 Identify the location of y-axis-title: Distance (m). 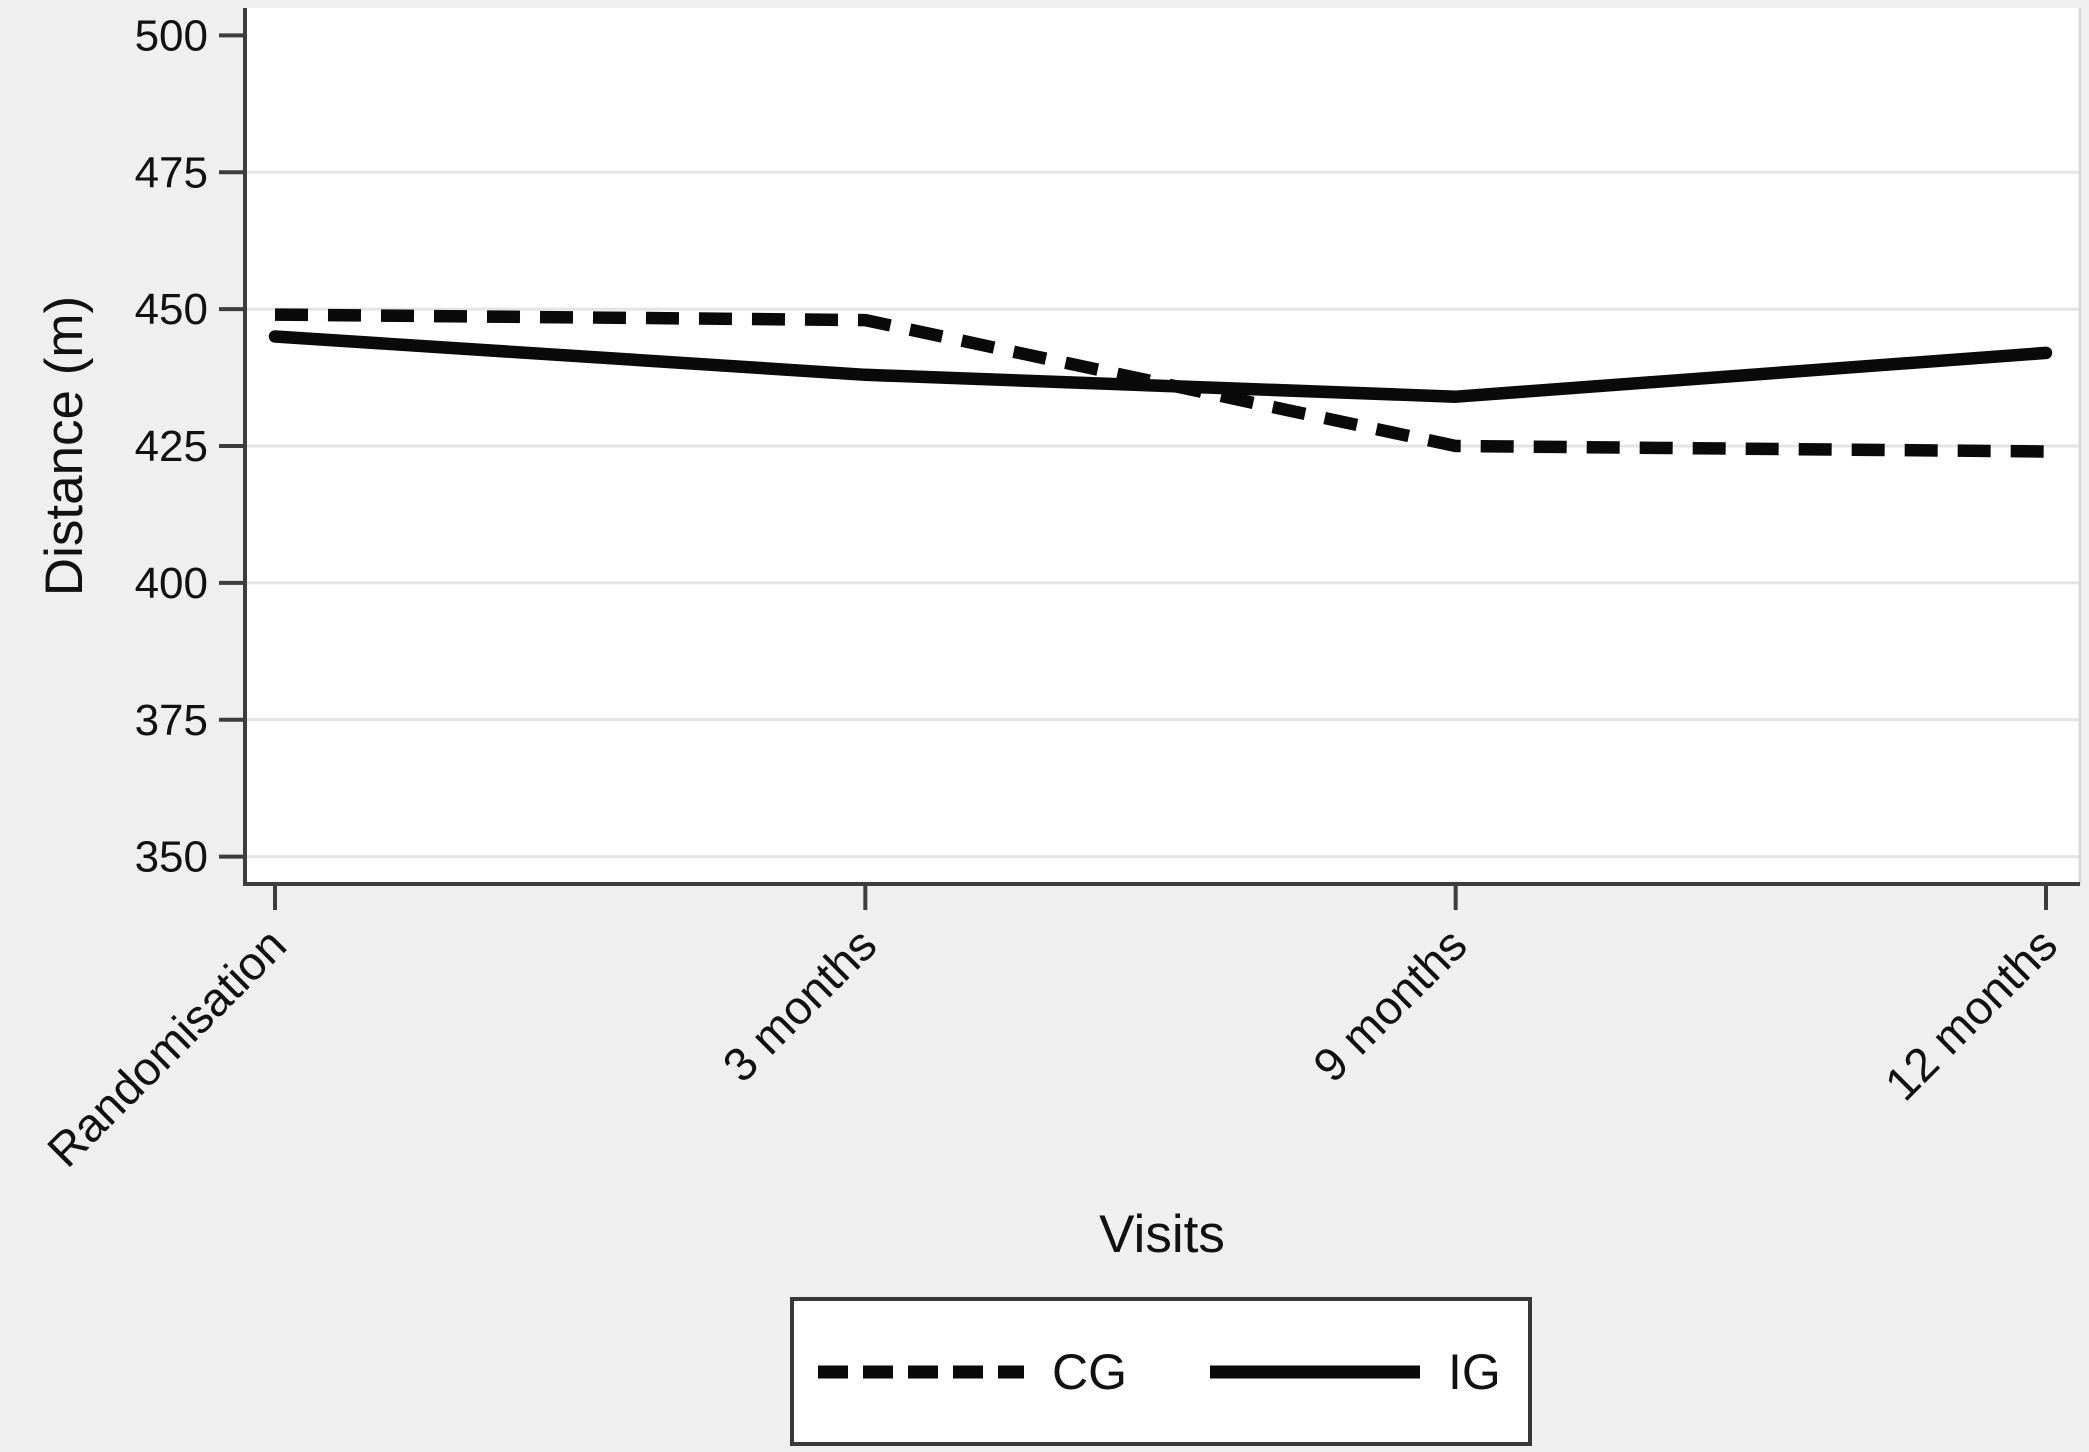
(64, 446).